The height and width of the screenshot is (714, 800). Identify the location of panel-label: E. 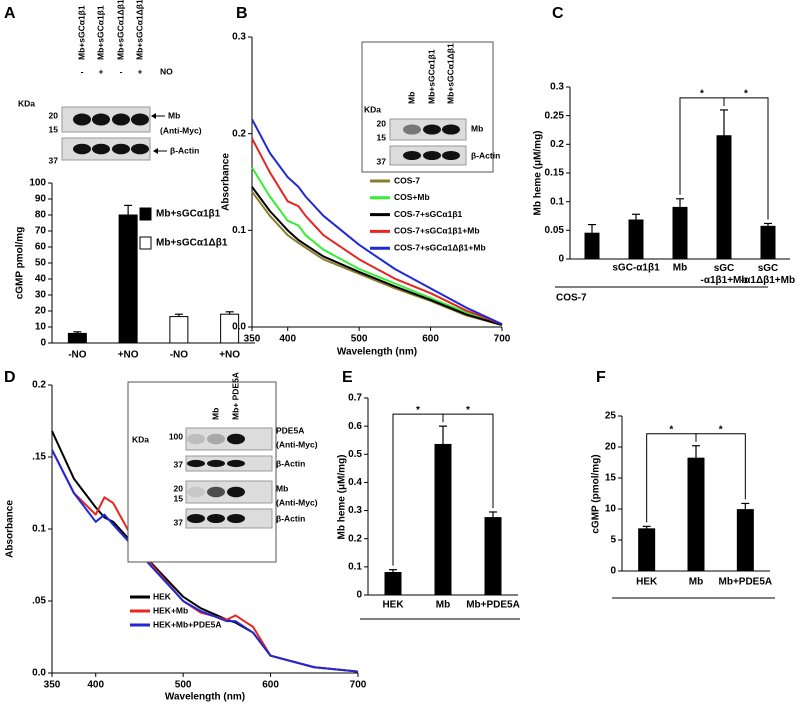
(347, 377).